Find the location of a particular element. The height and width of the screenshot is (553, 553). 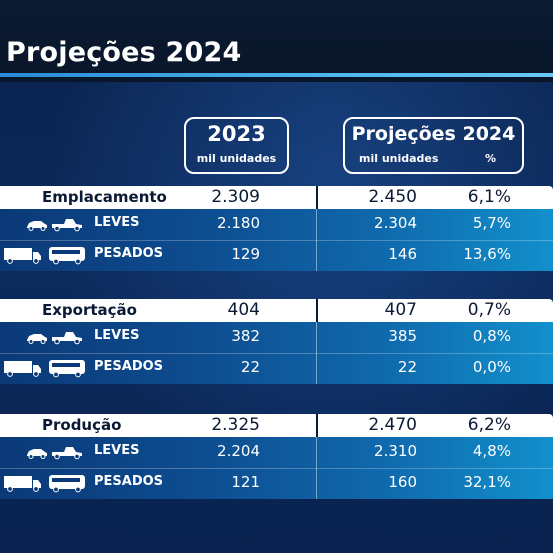

table-row: LEVES 382 385 0,8% is located at coordinates (276, 337).